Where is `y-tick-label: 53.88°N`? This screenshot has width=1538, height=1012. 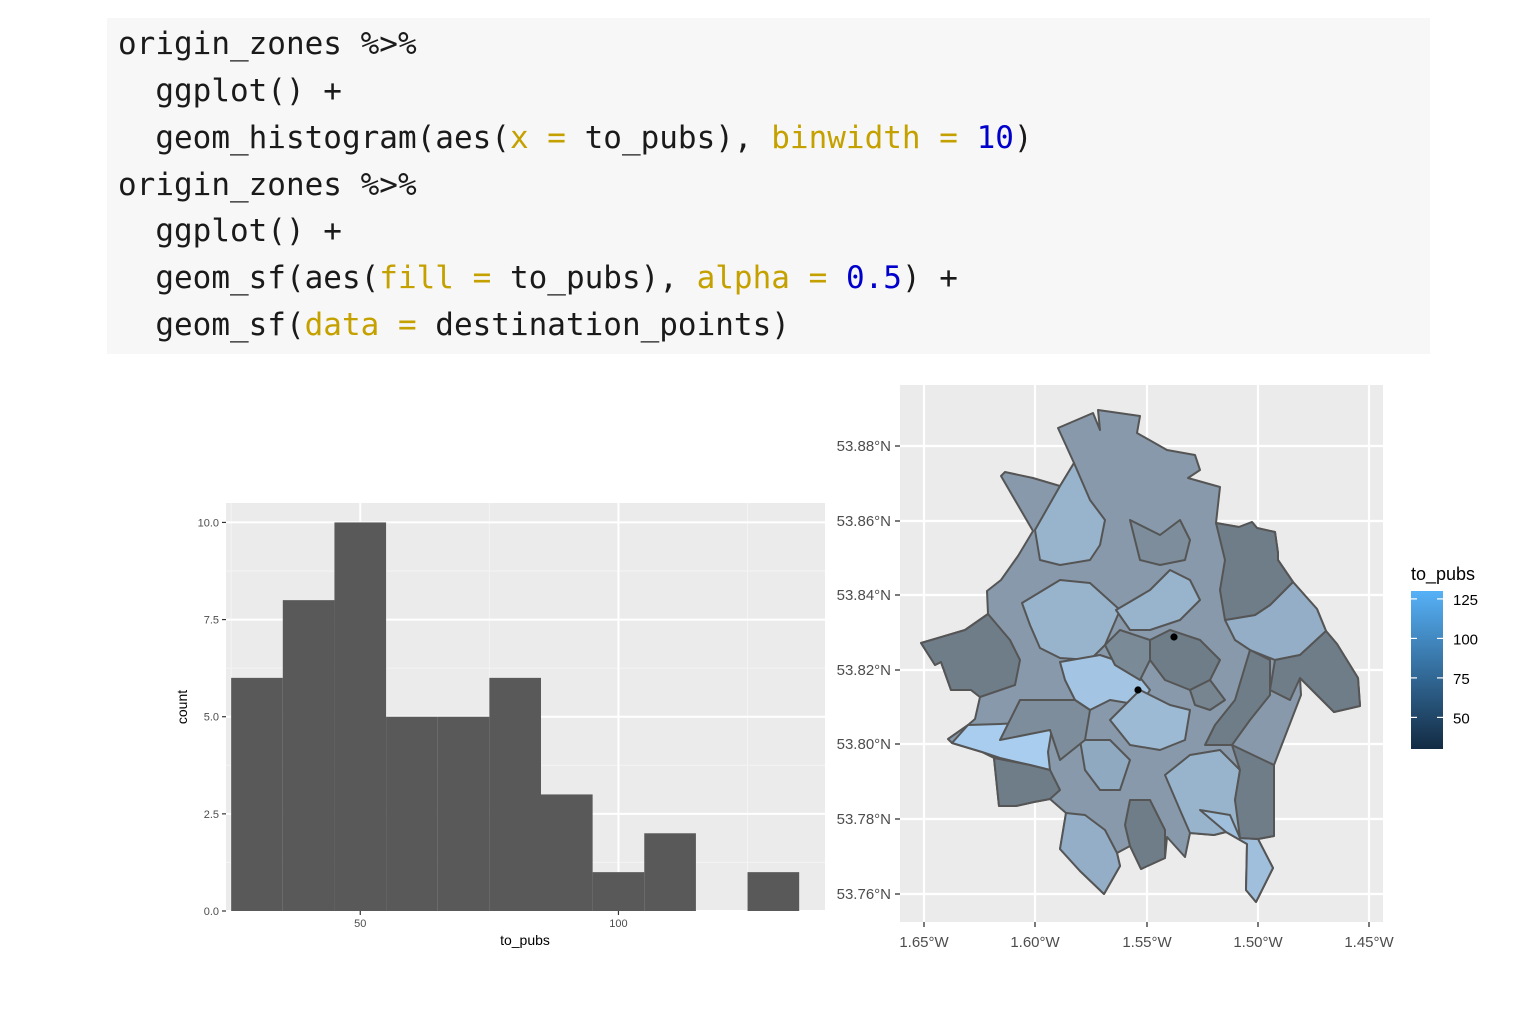 y-tick-label: 53.88°N is located at coordinates (864, 446).